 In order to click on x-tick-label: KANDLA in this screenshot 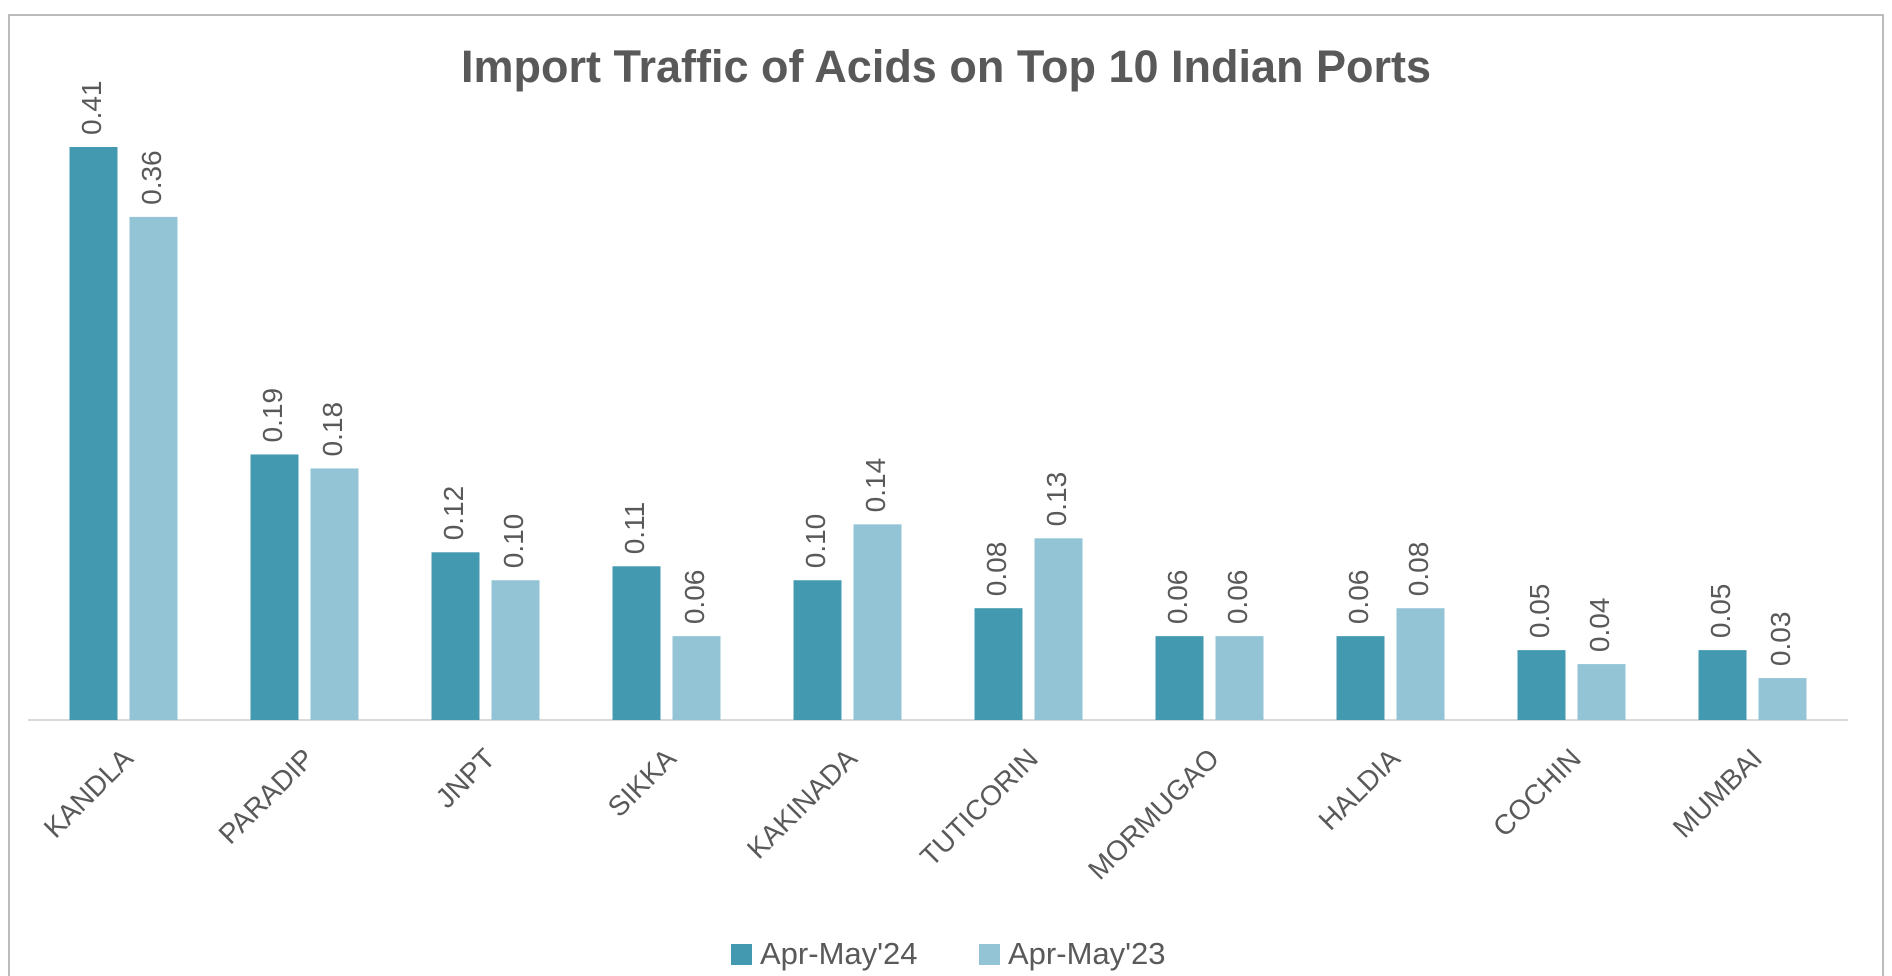, I will do `click(88, 792)`.